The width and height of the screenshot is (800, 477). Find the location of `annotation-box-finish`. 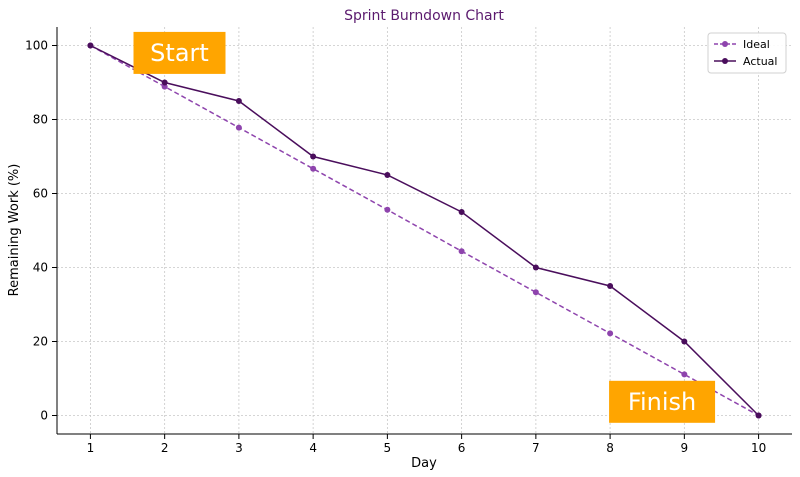

annotation-box-finish is located at coordinates (662, 401).